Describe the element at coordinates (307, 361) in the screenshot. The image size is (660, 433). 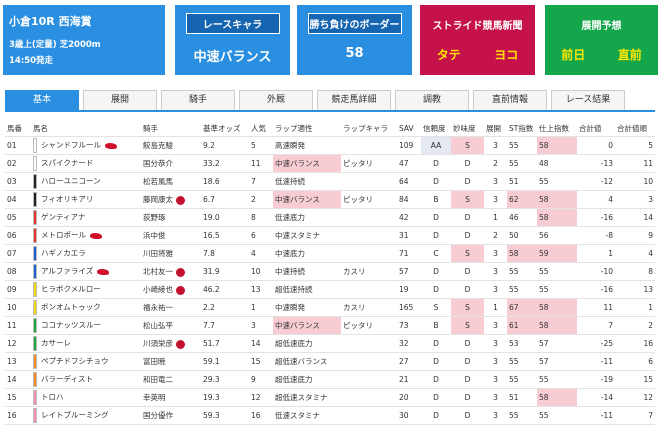
I see `cell: 超低速バランス` at that location.